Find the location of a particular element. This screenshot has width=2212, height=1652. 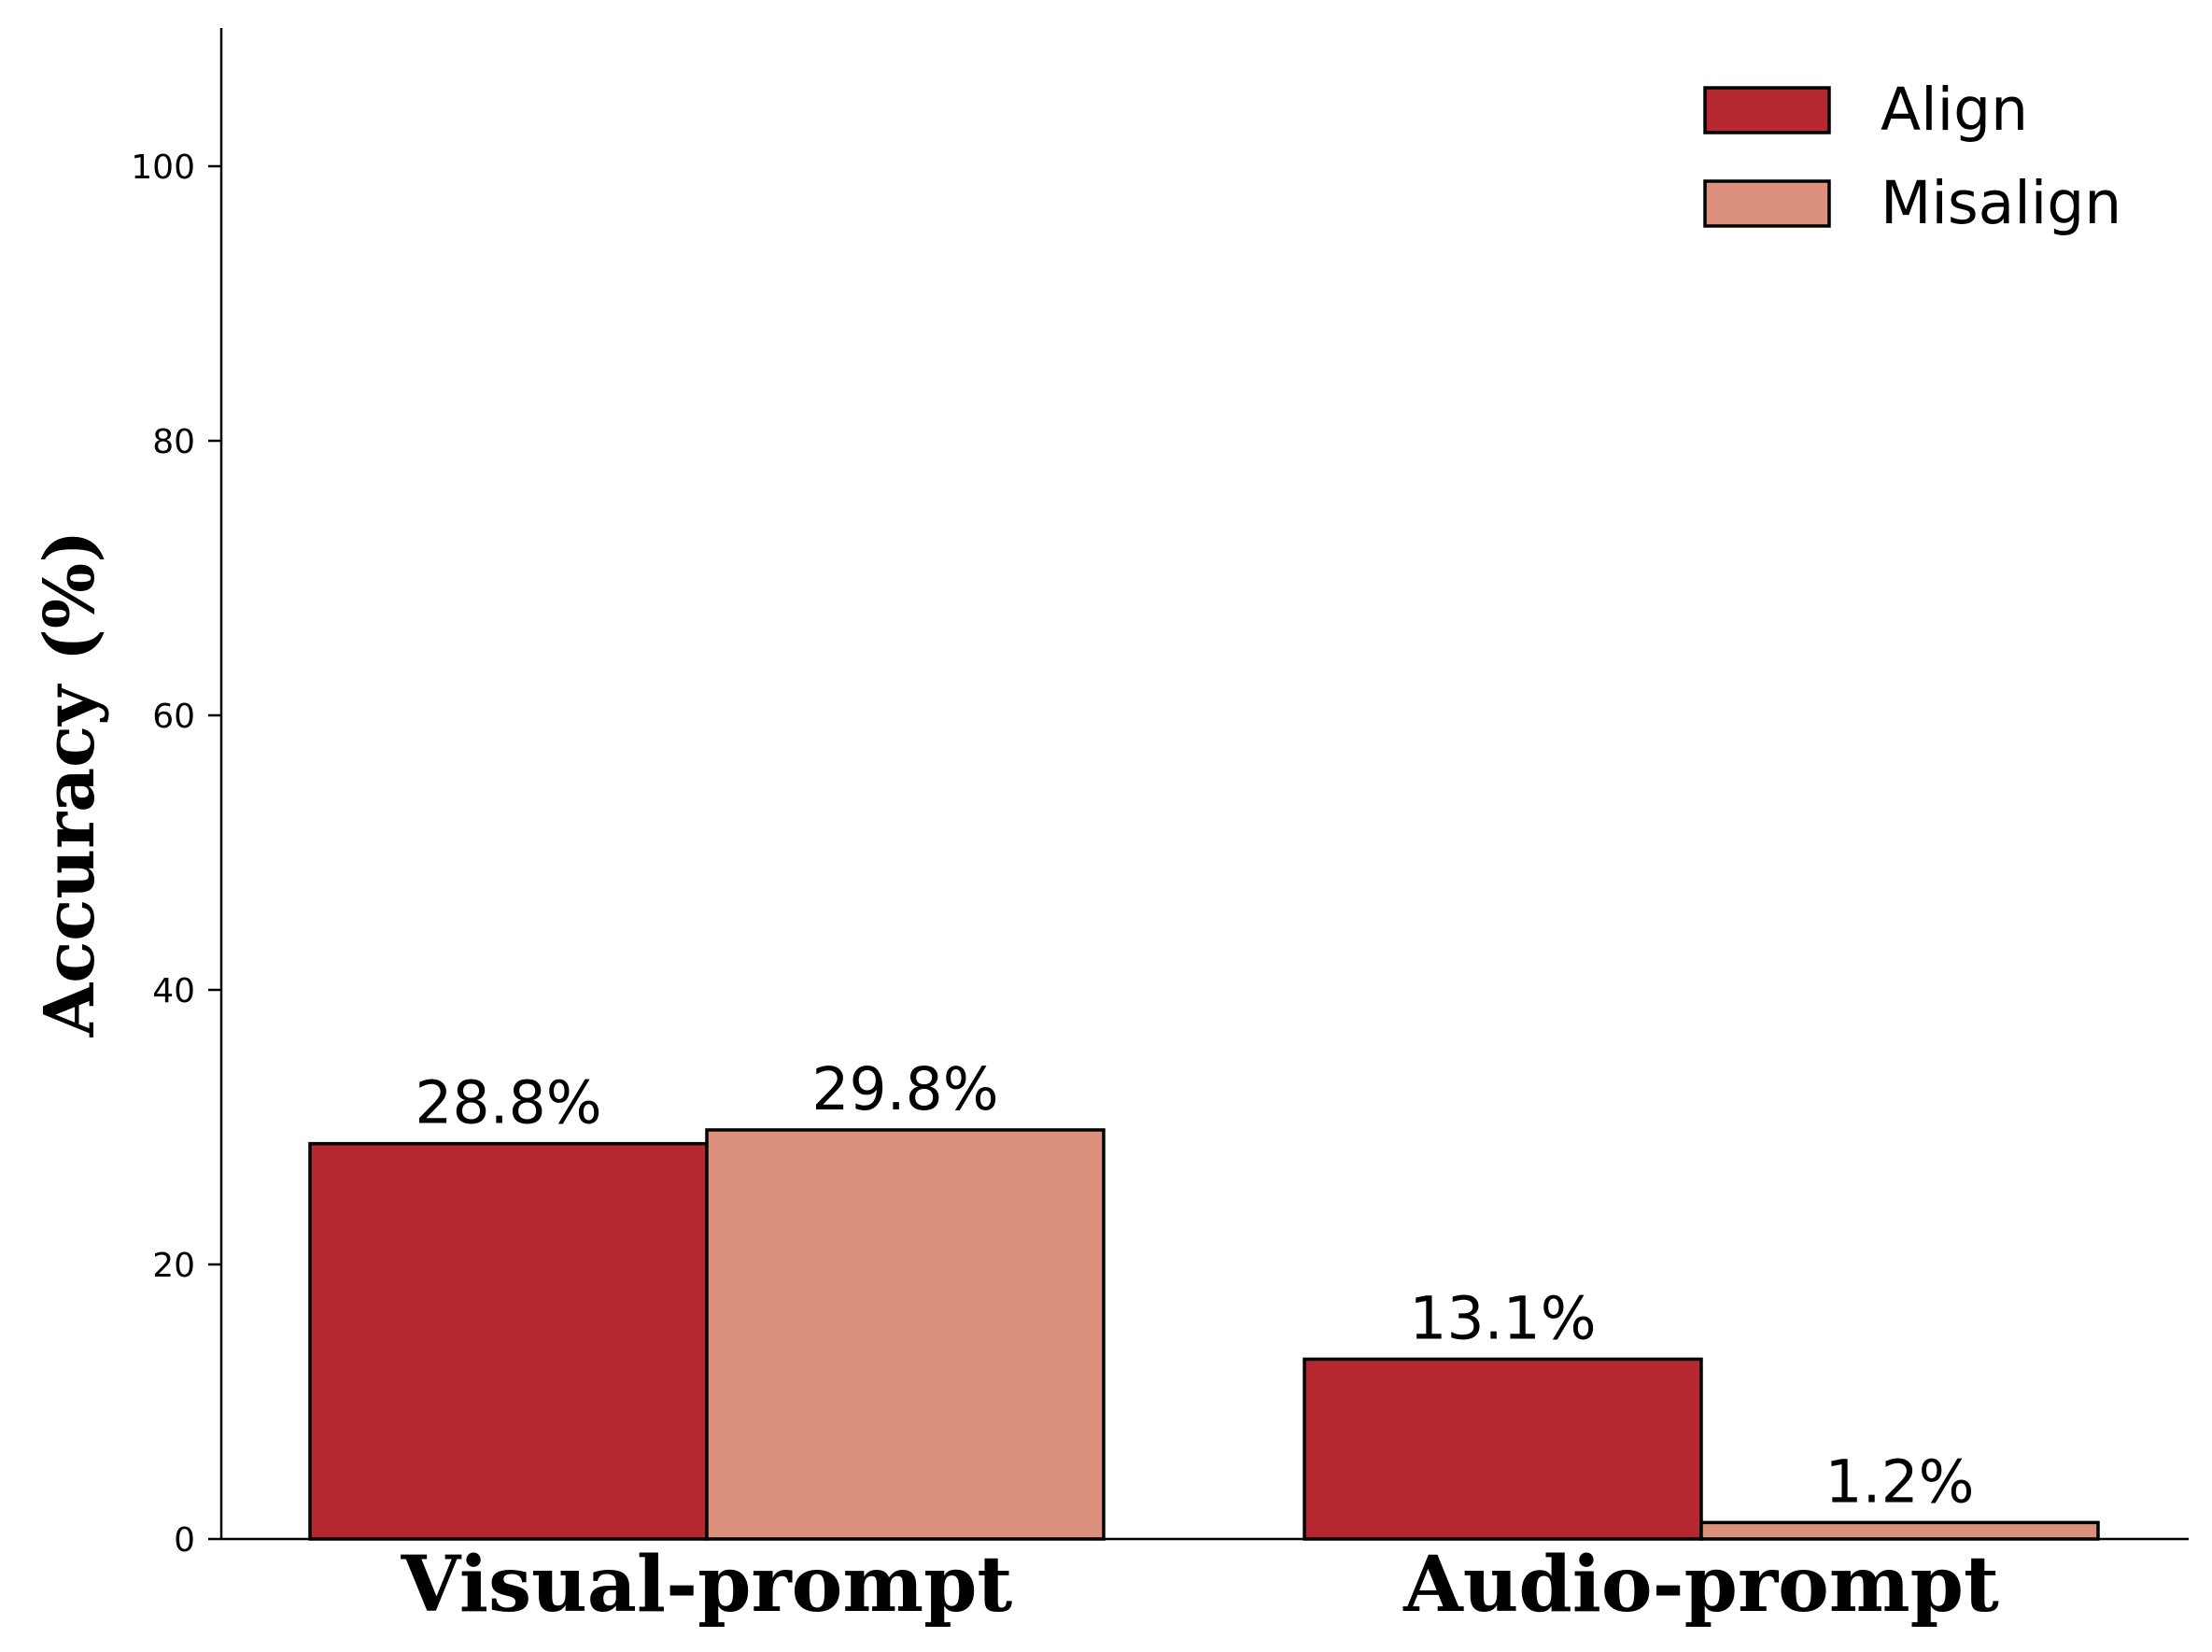

legend-swatch-misalign is located at coordinates (1767, 203).